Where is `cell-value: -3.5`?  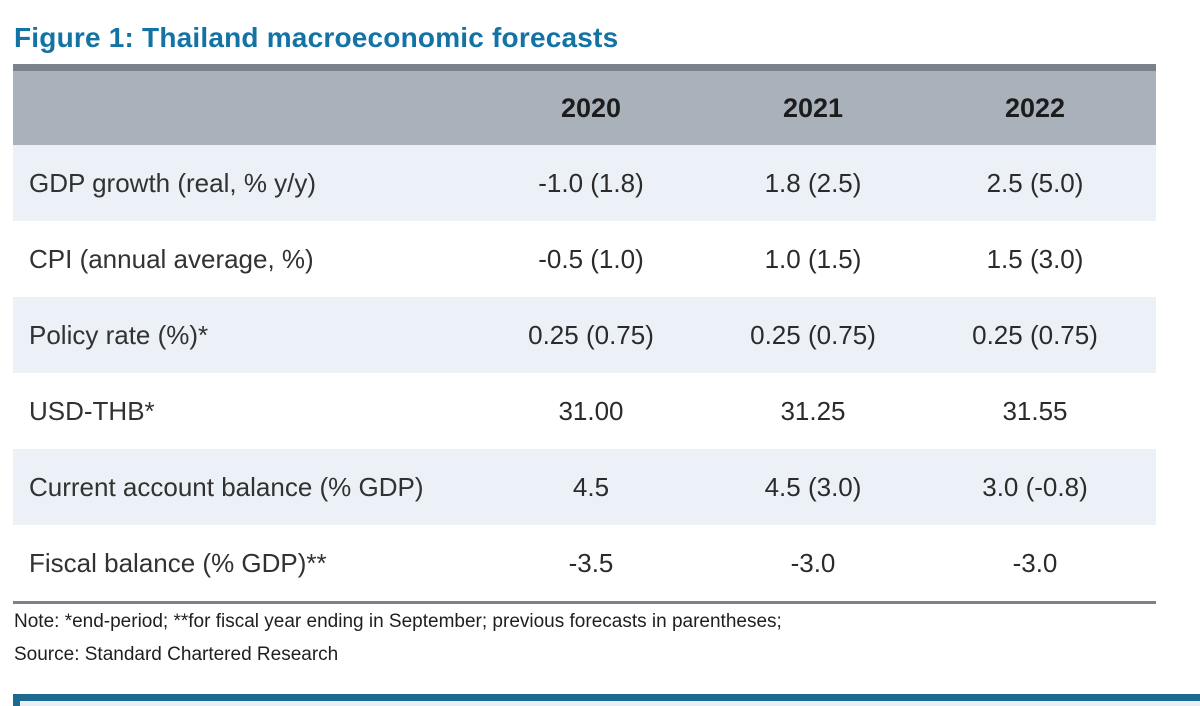 cell-value: -3.5 is located at coordinates (591, 562).